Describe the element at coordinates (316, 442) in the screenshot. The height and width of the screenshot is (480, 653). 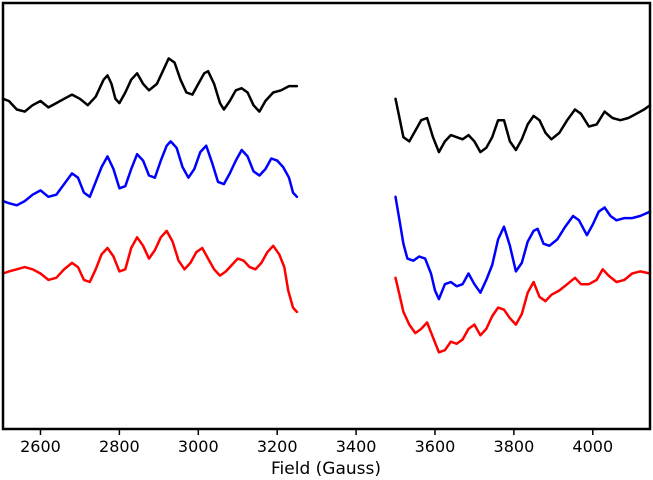
I see `x-axis-ticks: 2600 2800 3000 3200 3400 3600 3800 4000` at that location.